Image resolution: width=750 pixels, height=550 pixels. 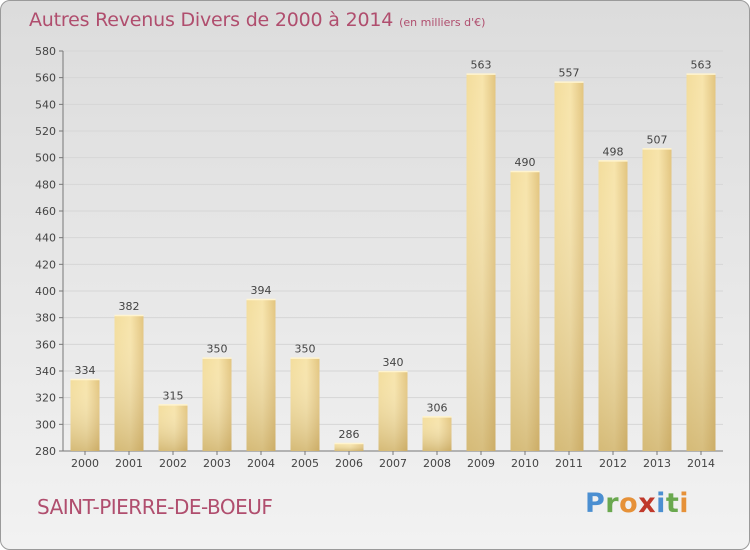 I want to click on x-tick-label: 2009, so click(x=481, y=463).